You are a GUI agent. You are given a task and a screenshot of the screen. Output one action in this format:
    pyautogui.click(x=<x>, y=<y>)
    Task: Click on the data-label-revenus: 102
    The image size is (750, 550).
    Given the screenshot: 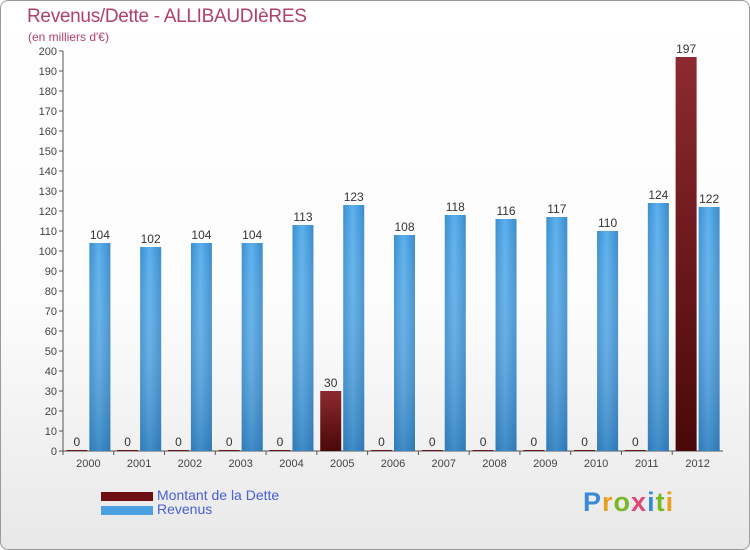 What is the action you would take?
    pyautogui.click(x=151, y=239)
    